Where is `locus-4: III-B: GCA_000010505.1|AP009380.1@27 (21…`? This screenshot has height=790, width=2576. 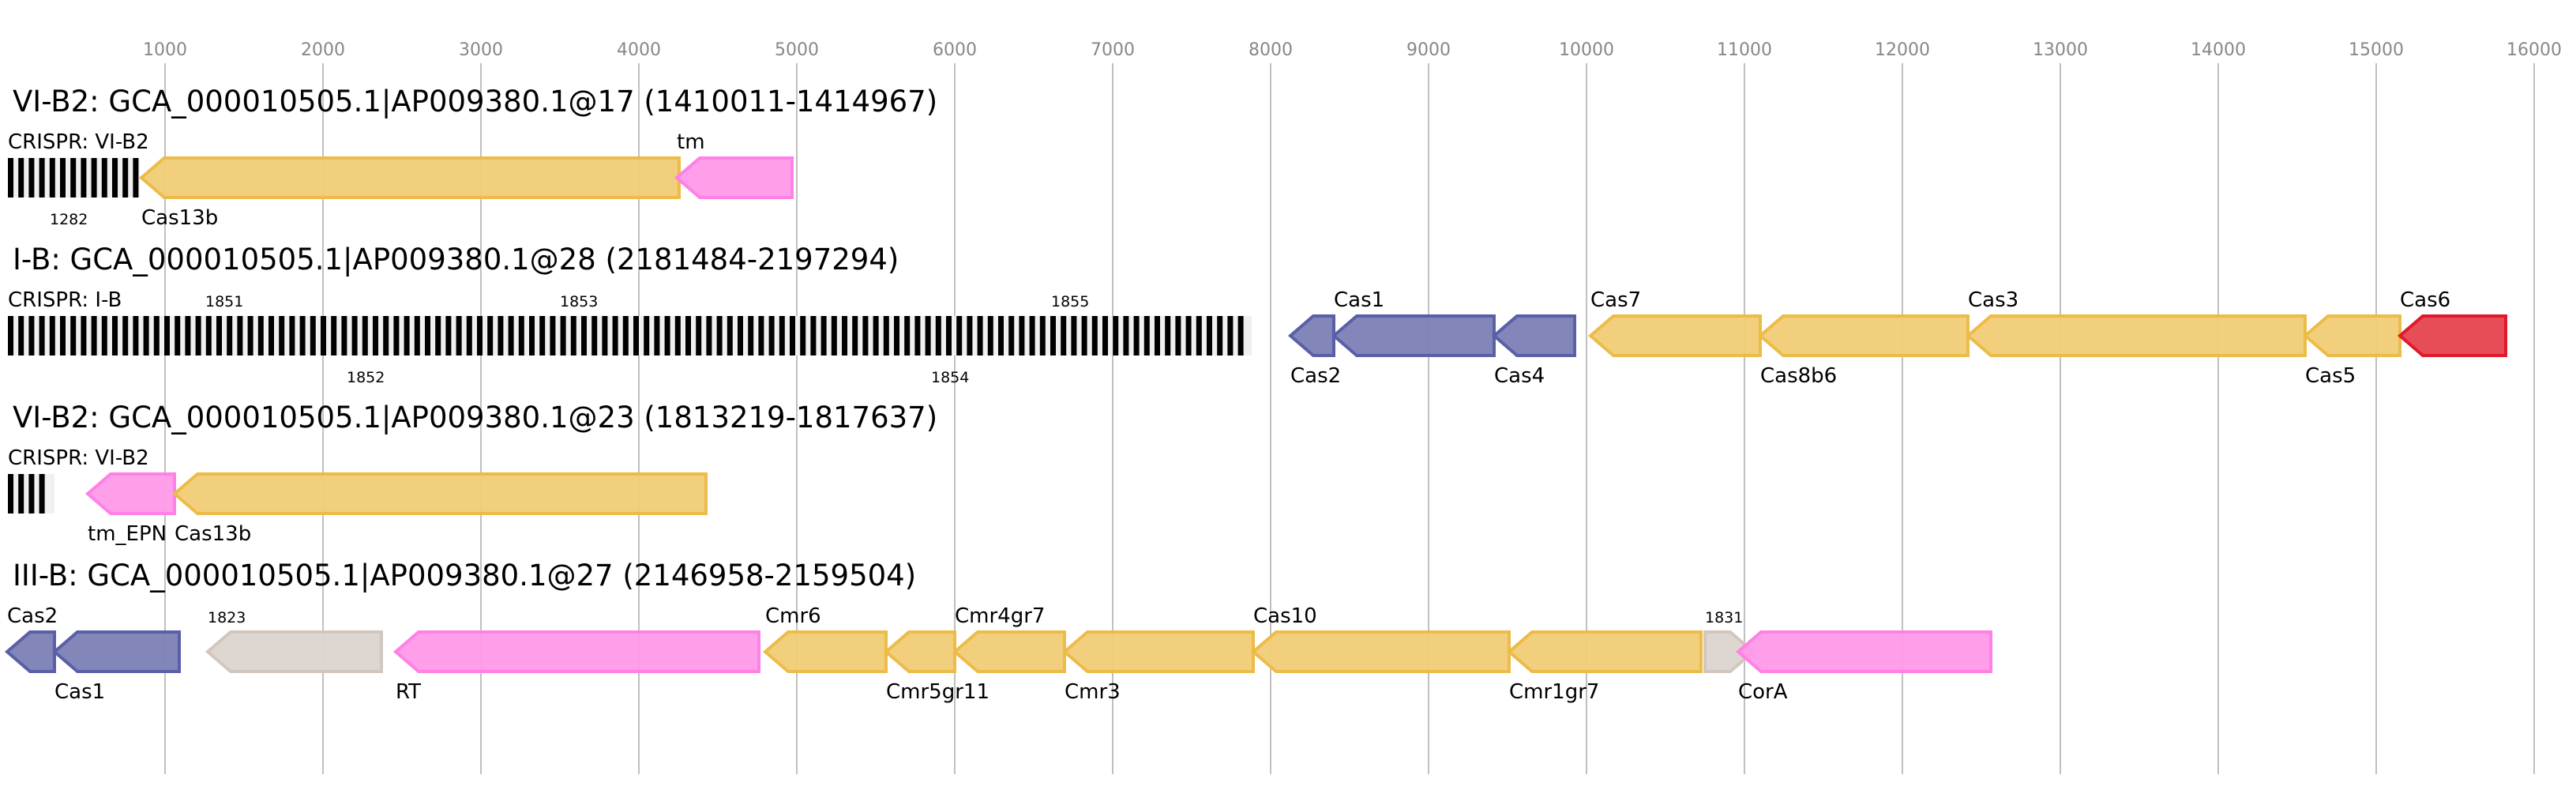 locus-4: III-B: GCA_000010505.1|AP009380.1@27 (21… is located at coordinates (998, 631).